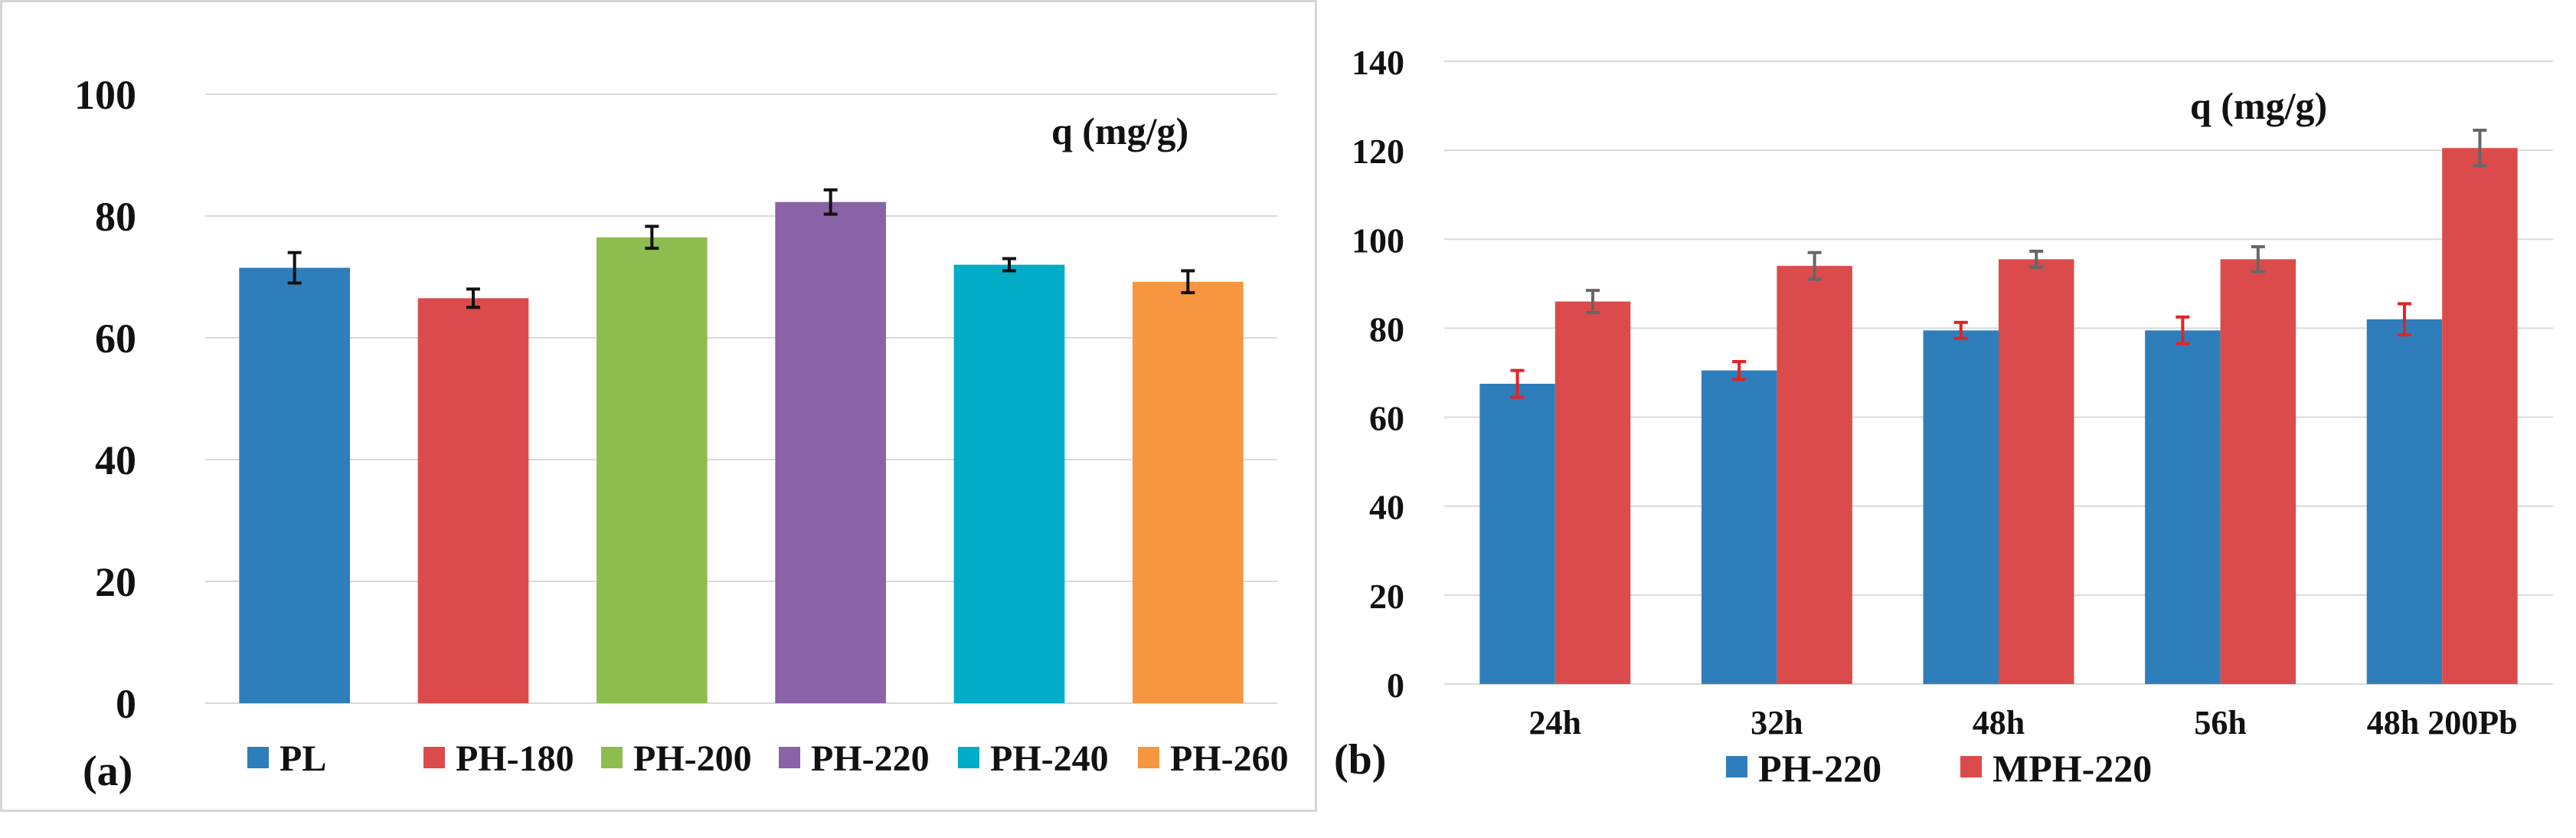 The height and width of the screenshot is (838, 2576). What do you see at coordinates (115, 582) in the screenshot?
I see `chart-a-y-tick-label: 20` at bounding box center [115, 582].